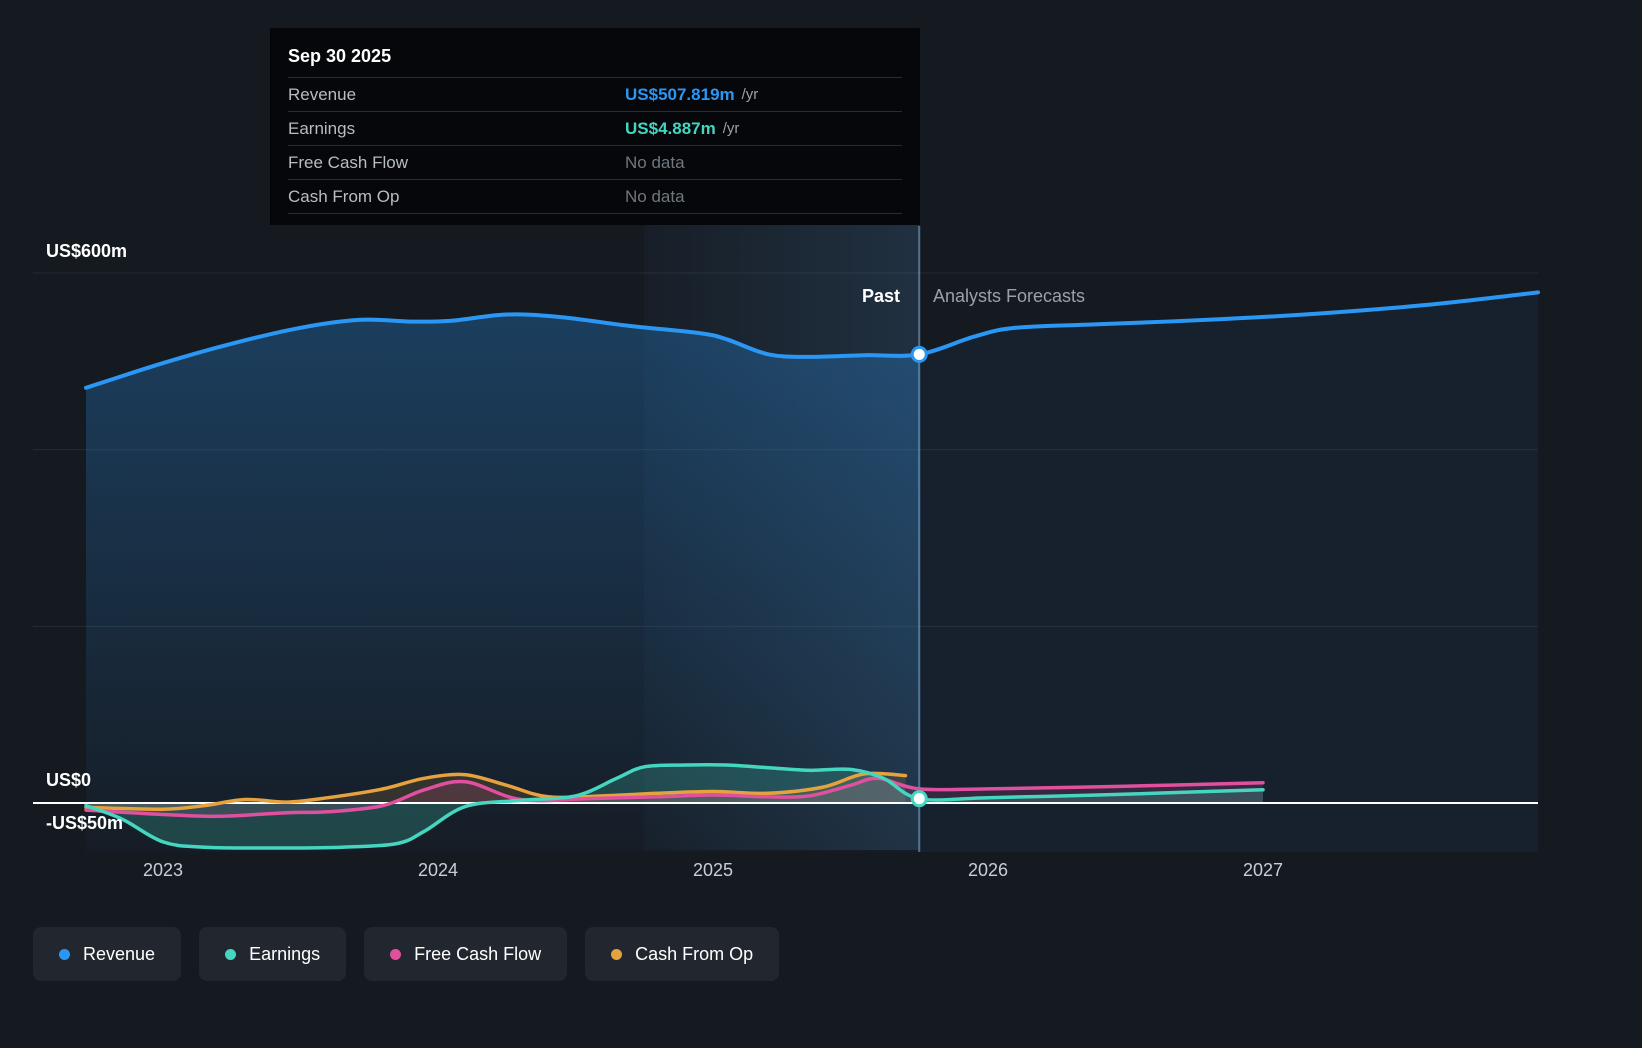  What do you see at coordinates (680, 94) in the screenshot?
I see `tooltip-value: US$507.819m` at bounding box center [680, 94].